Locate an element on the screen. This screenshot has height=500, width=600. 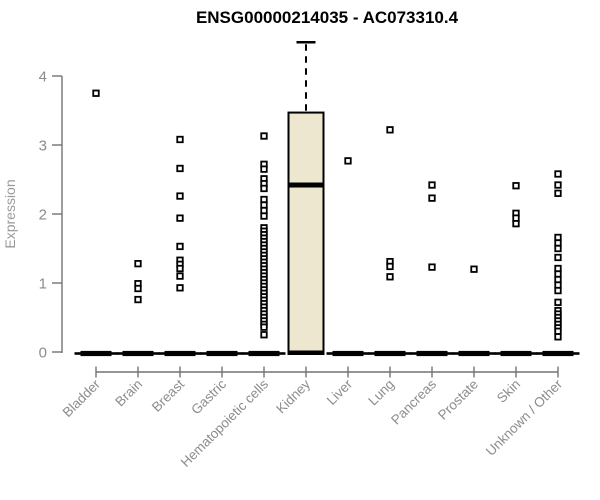
y-tick-label: 3 is located at coordinates (43, 146).